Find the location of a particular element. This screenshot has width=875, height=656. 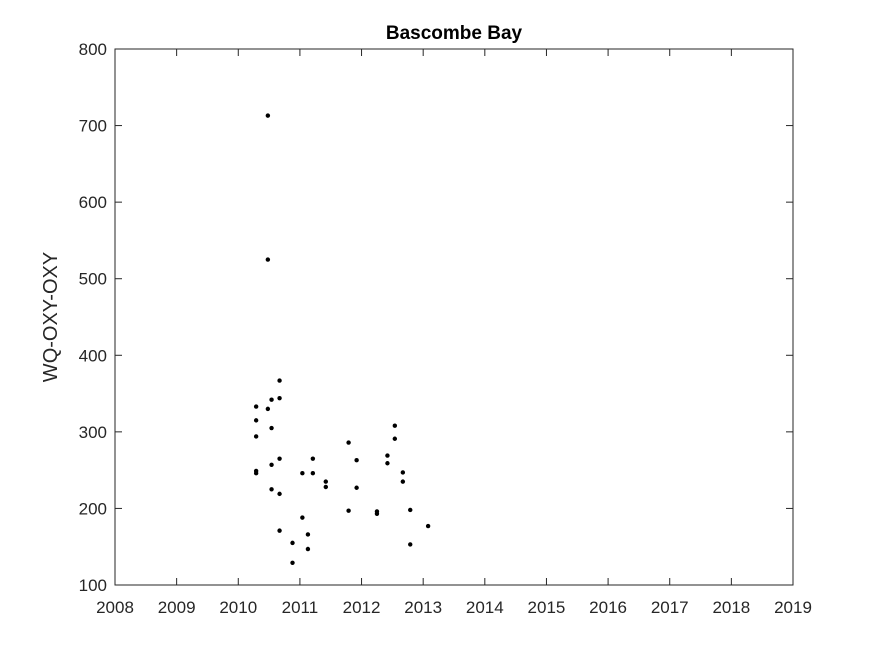

x-tick-label: 2011 is located at coordinates (300, 607).